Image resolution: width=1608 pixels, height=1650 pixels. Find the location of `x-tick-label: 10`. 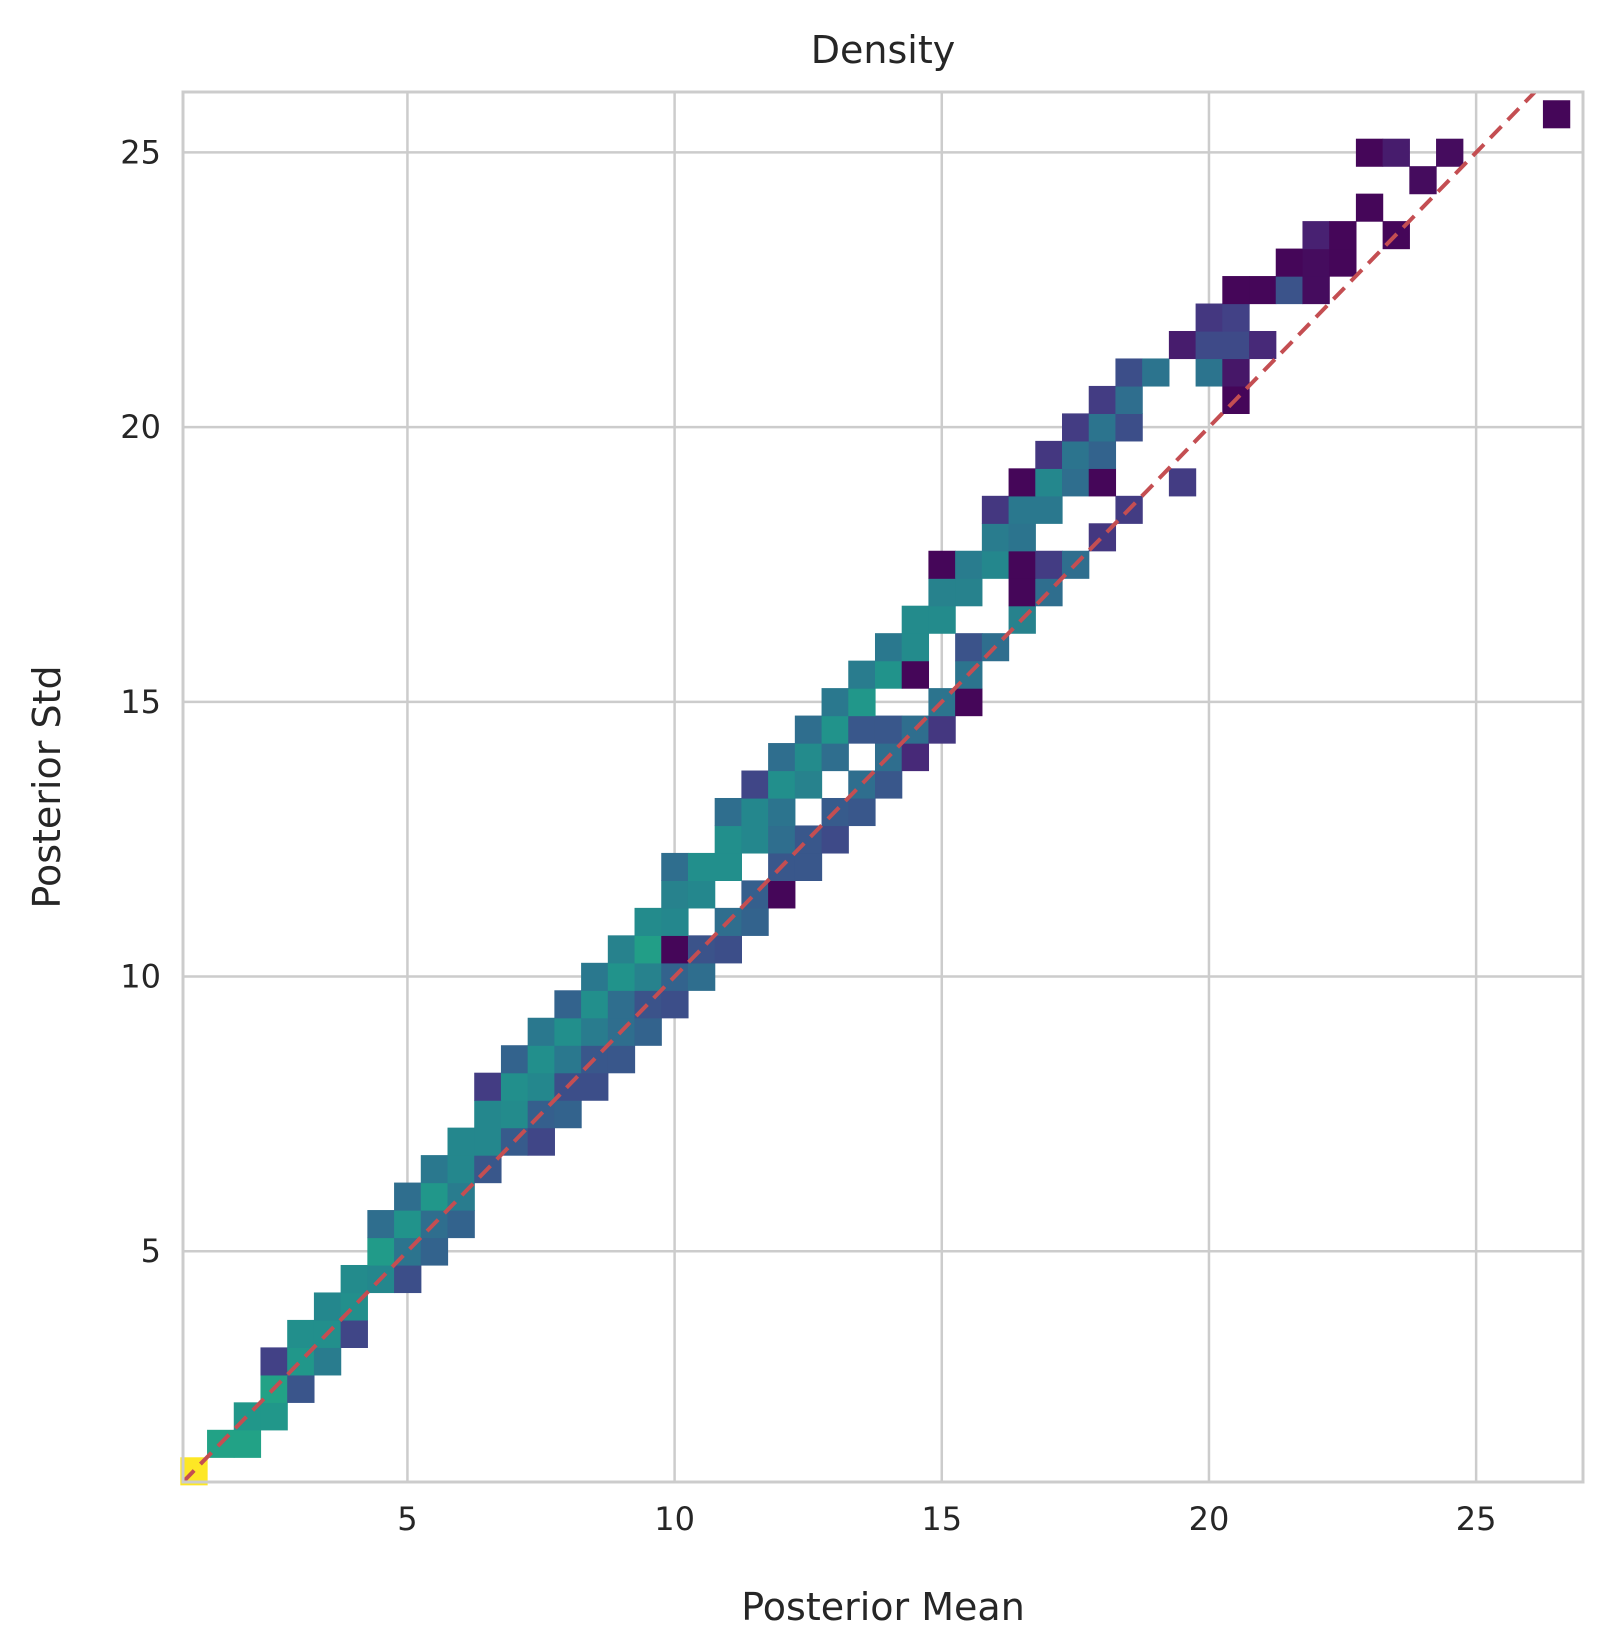

x-tick-label: 10 is located at coordinates (674, 1519).